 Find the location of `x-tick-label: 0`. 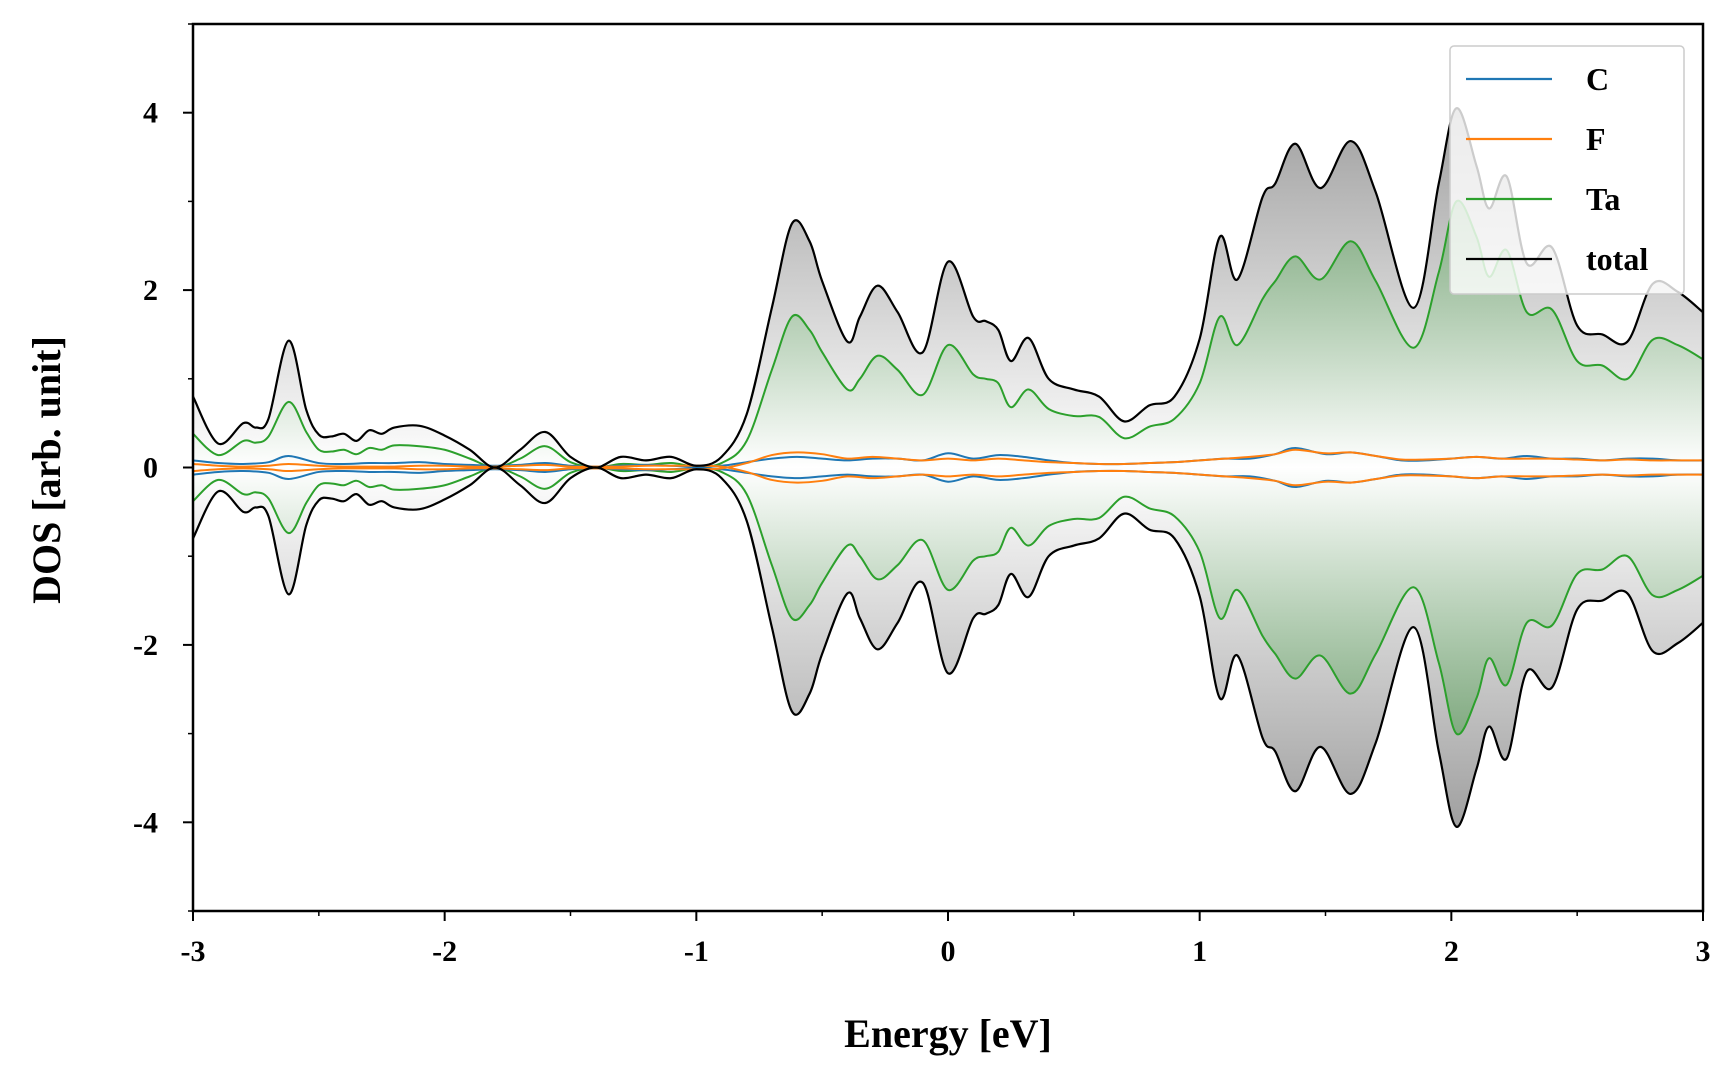

x-tick-label: 0 is located at coordinates (948, 951).